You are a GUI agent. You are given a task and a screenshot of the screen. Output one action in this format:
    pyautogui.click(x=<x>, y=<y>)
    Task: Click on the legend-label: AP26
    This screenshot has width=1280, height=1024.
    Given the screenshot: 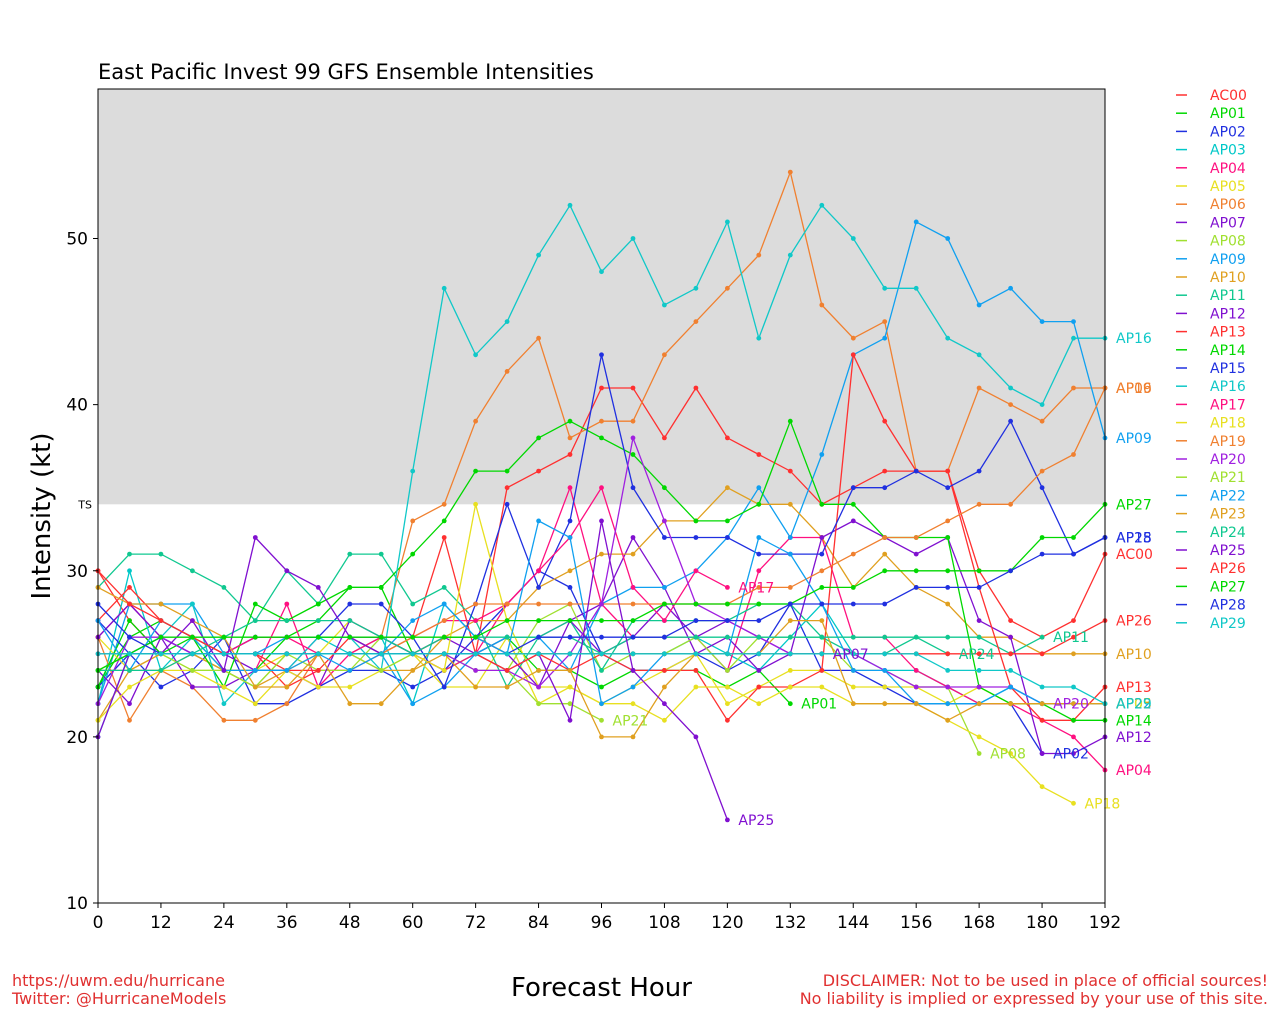 What is the action you would take?
    pyautogui.click(x=1228, y=569)
    